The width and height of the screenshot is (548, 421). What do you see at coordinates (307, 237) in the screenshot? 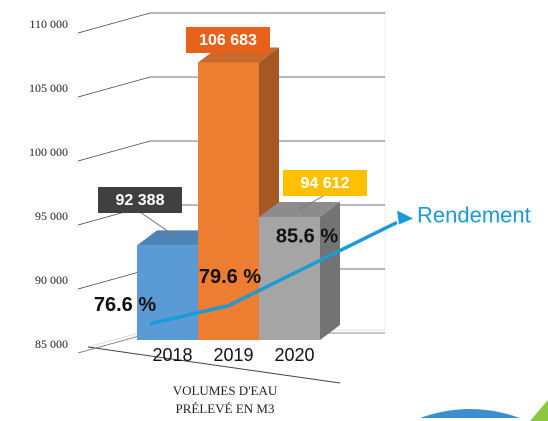
I see `line-value-label: 85.6 %` at bounding box center [307, 237].